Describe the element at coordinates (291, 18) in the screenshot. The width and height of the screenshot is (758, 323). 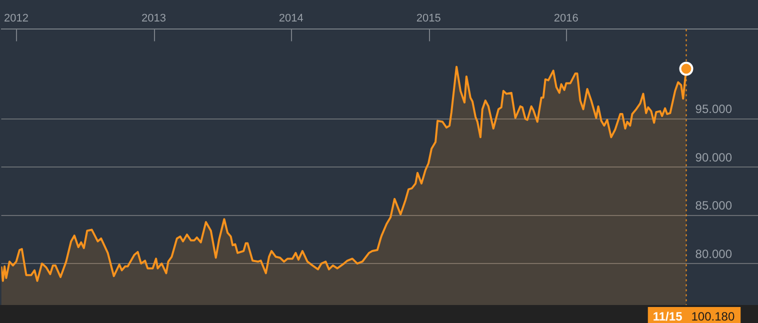
I see `x-tick-label: 2014` at that location.